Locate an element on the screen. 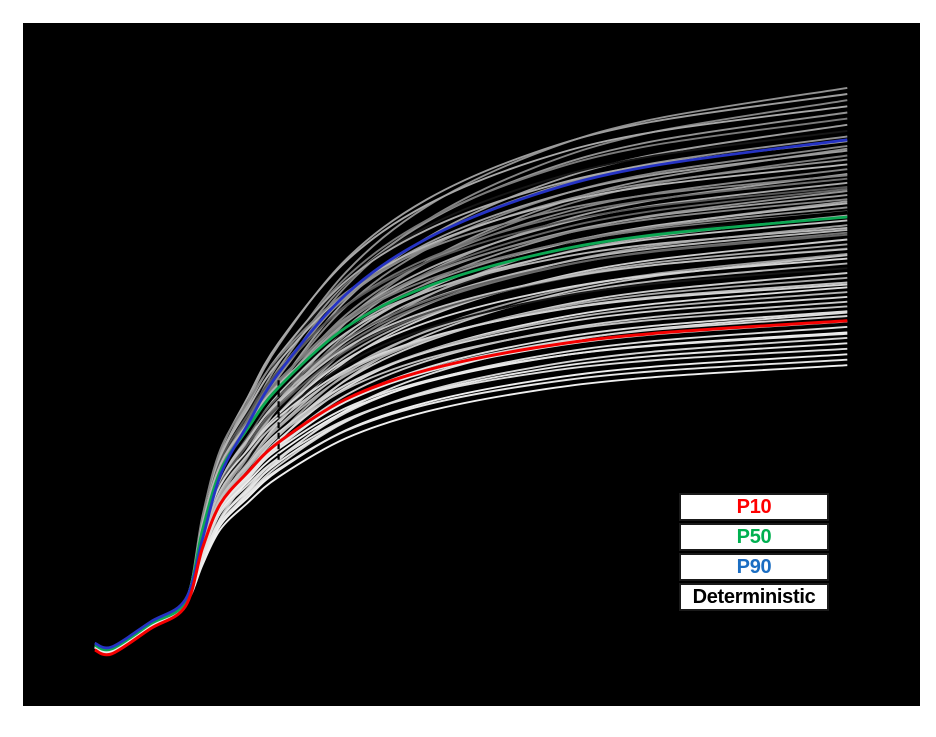 The height and width of the screenshot is (737, 936). legend-item-deterministic: Deterministic is located at coordinates (754, 597).